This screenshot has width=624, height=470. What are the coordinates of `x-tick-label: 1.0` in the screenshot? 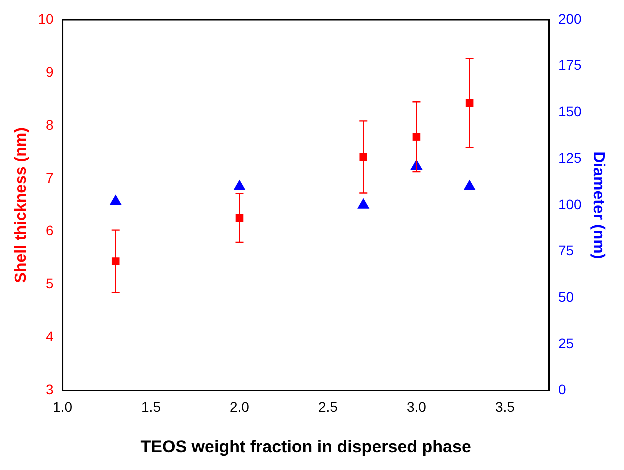 It's located at (63, 407).